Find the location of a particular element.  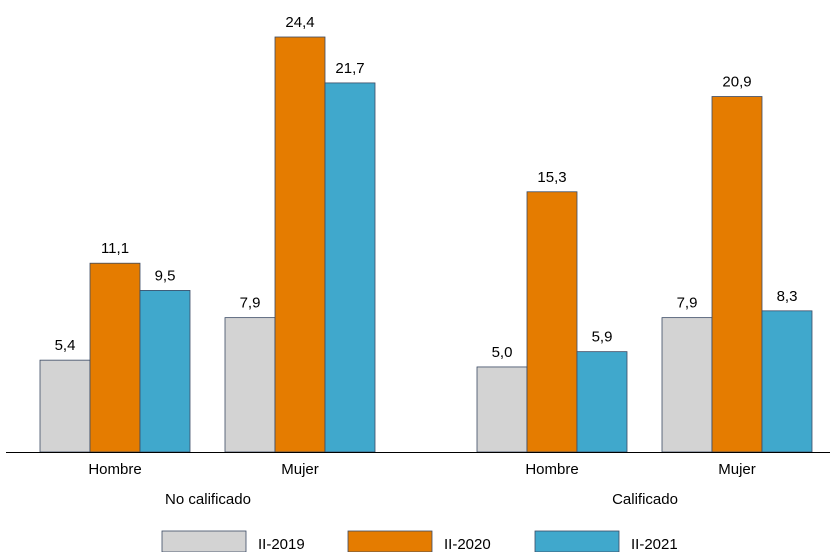

bar-value-label: 9,5 is located at coordinates (165, 275).